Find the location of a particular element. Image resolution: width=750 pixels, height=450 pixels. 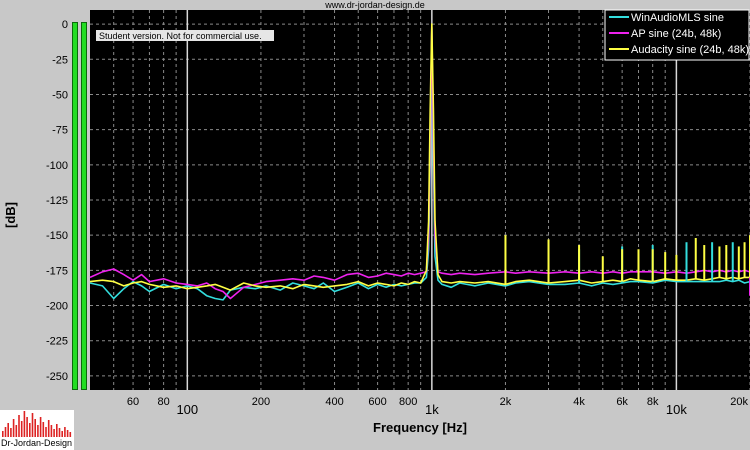

x-tick-label: 10k is located at coordinates (676, 409).